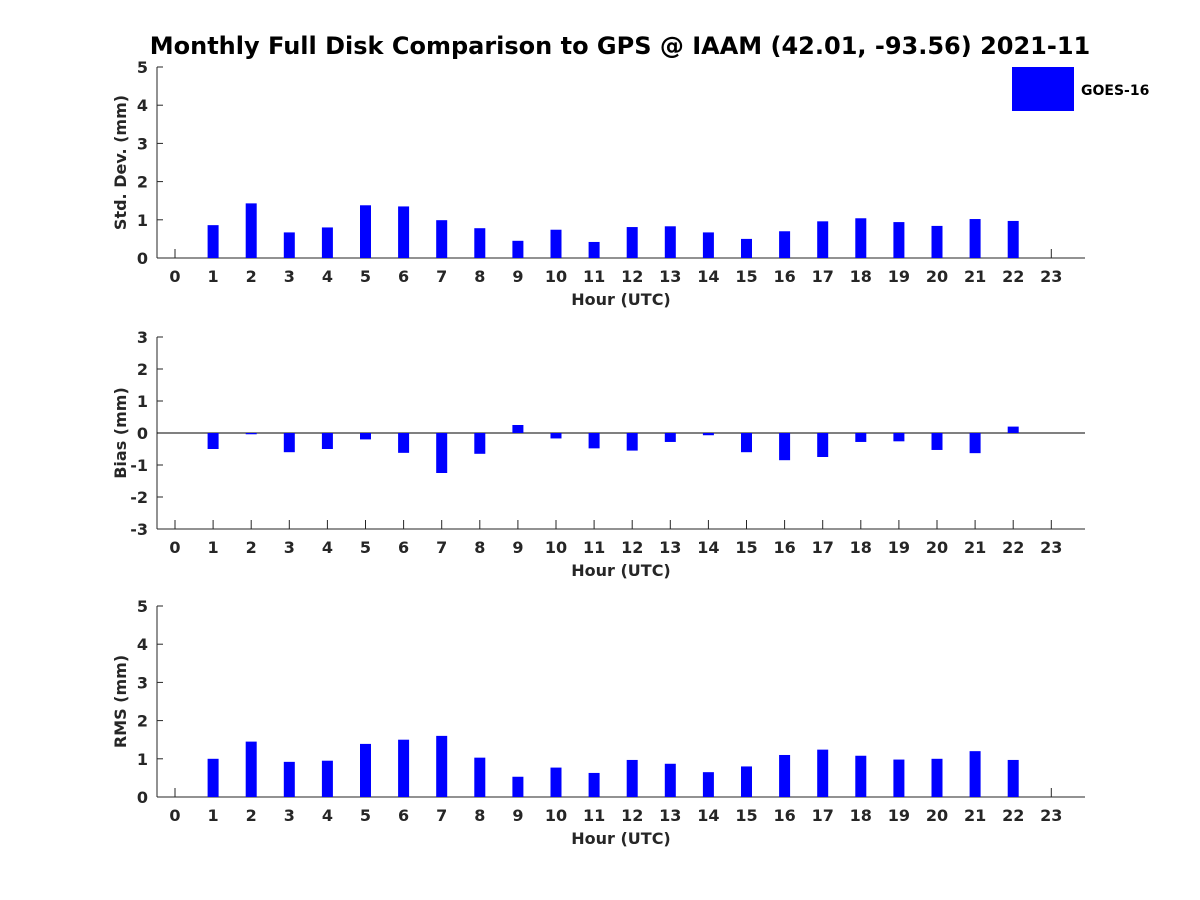 Image resolution: width=1200 pixels, height=900 pixels. I want to click on x-tick-label: 1, so click(213, 815).